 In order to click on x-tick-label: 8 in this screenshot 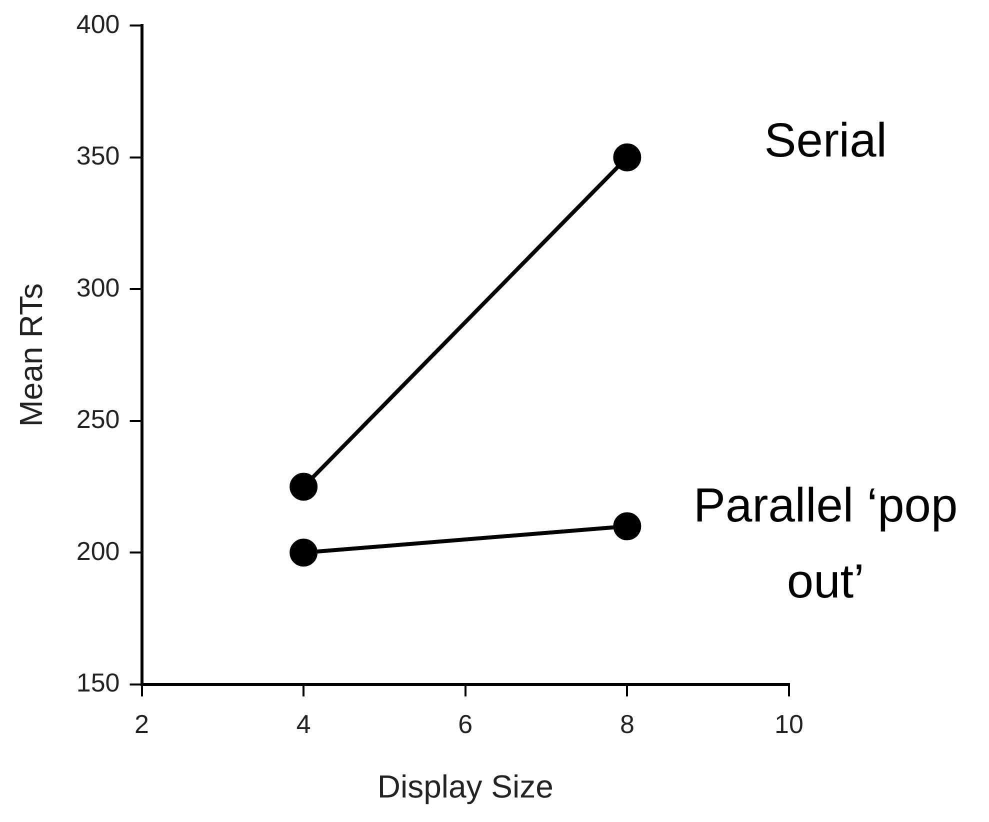, I will do `click(627, 724)`.